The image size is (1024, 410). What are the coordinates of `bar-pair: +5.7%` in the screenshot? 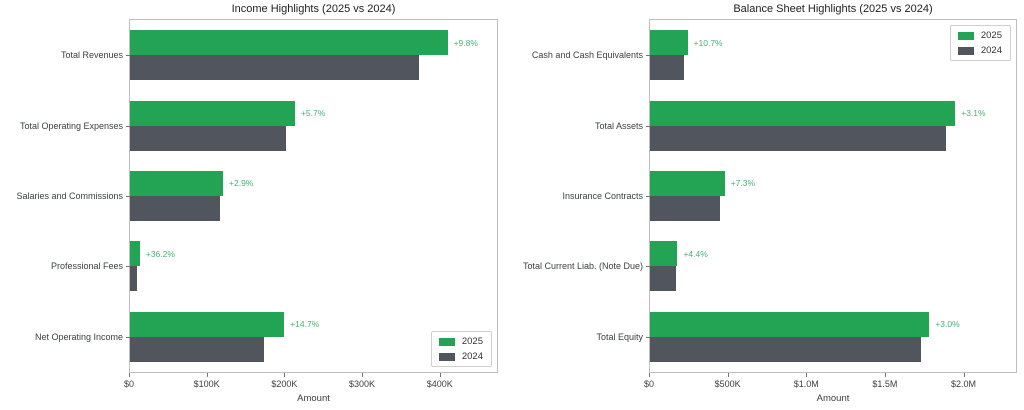 It's located at (313, 125).